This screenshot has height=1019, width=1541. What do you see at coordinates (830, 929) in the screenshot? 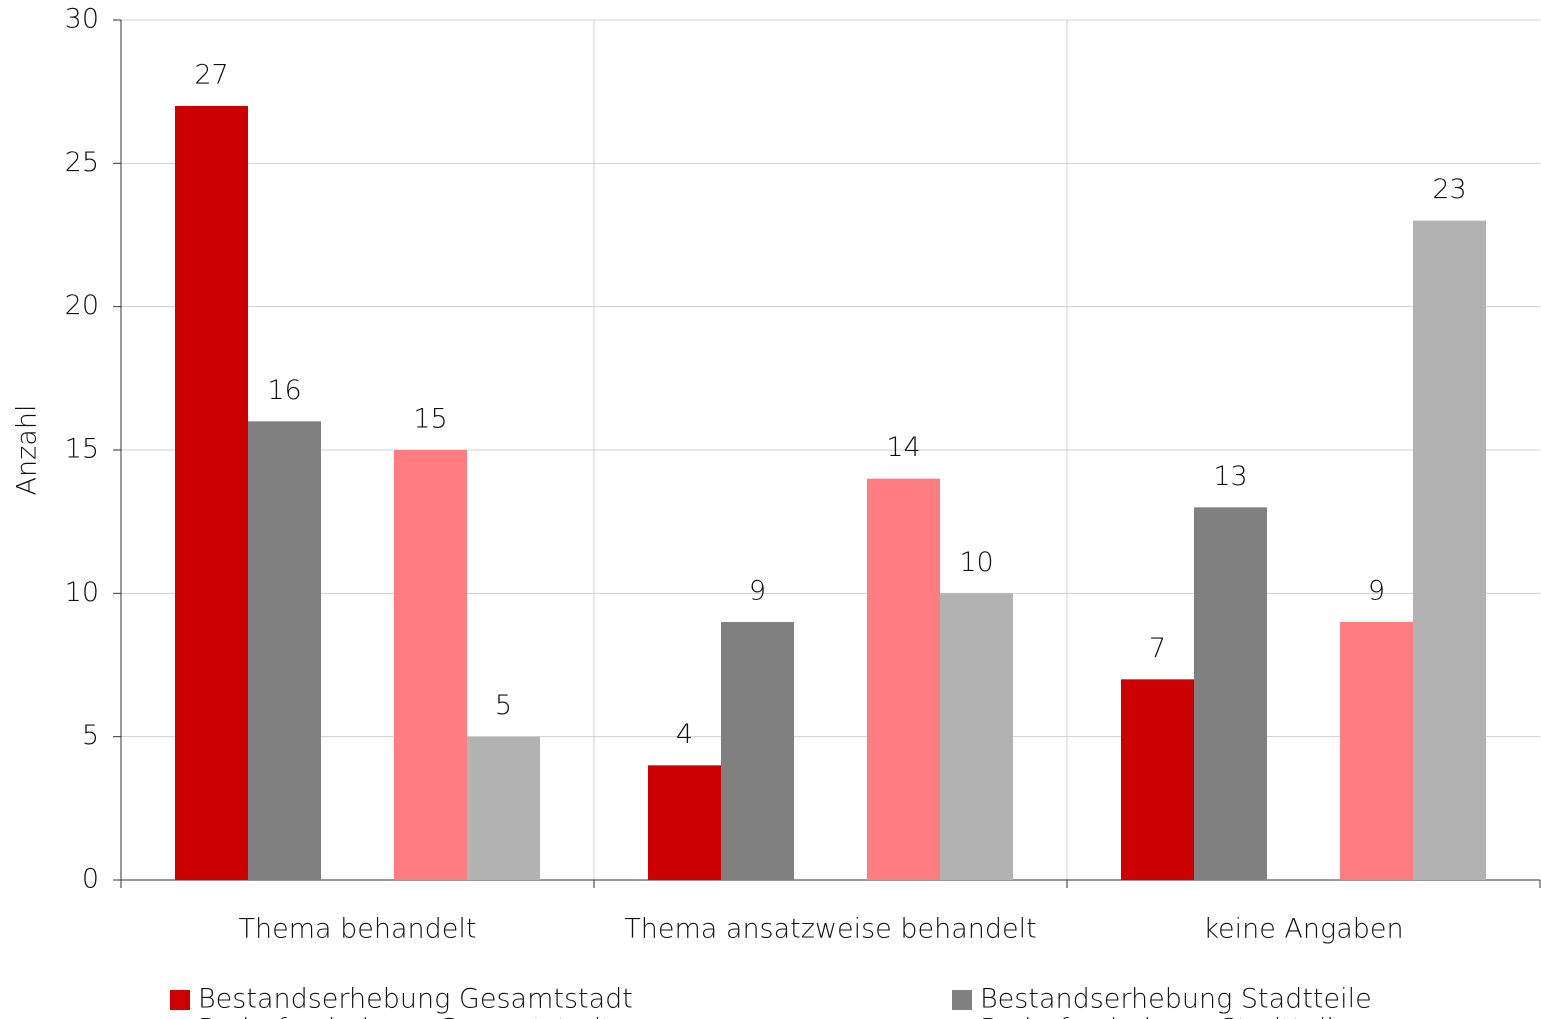
I see `x-tick-label: Thema ansatzweise behandelt` at bounding box center [830, 929].